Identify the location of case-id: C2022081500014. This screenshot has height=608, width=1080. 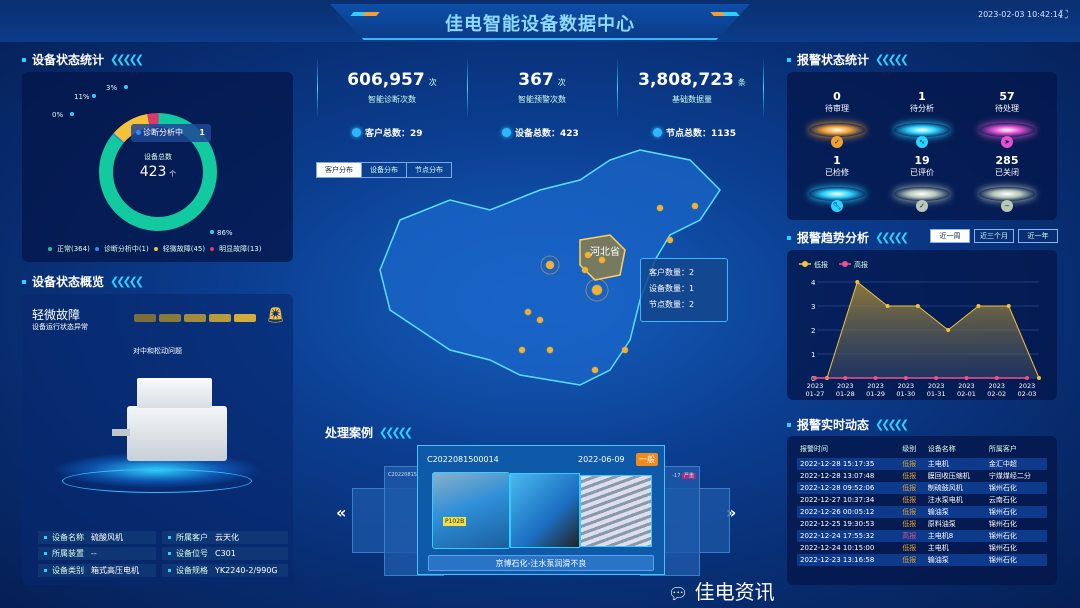
(463, 459).